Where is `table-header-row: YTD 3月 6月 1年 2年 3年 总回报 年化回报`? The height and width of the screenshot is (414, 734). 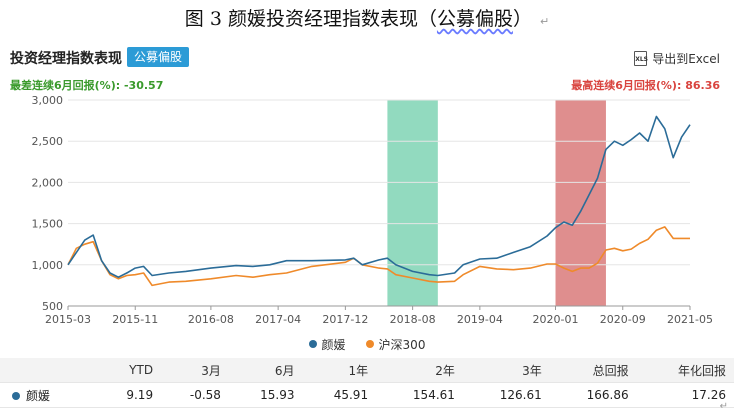 table-header-row: YTD 3月 6月 1年 2年 3年 总回报 年化回报 is located at coordinates (367, 370).